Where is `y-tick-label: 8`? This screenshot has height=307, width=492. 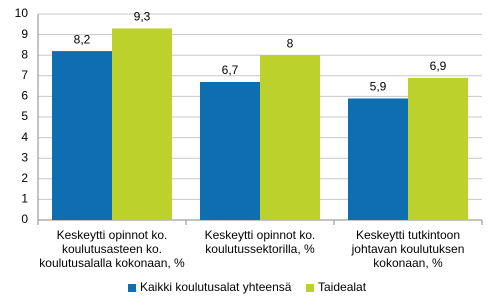 y-tick-label: 8 is located at coordinates (24, 54).